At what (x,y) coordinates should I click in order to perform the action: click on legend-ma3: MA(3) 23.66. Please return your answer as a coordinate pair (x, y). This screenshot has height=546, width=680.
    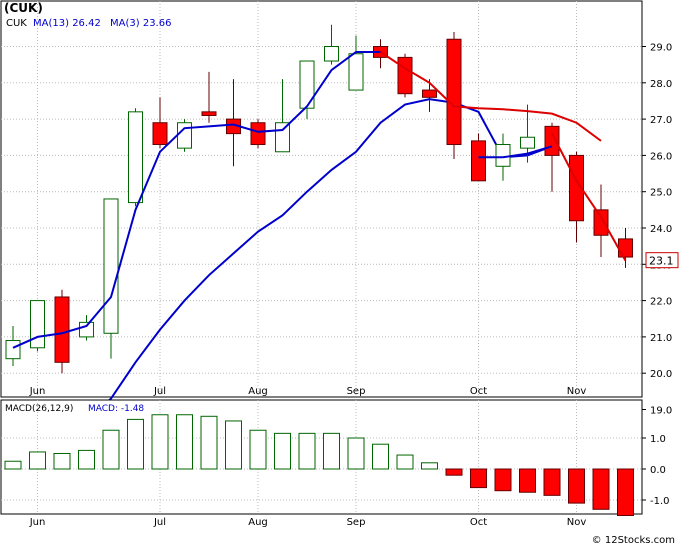
    Looking at the image, I should click on (140, 23).